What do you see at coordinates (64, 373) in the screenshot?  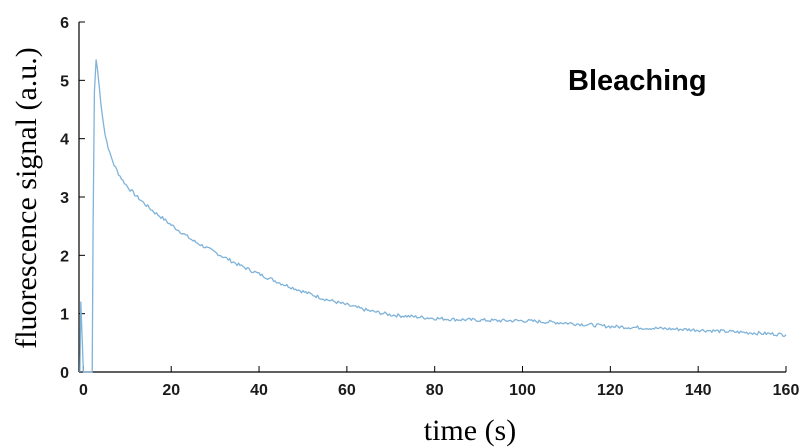 I see `y-tick-label: 0` at bounding box center [64, 373].